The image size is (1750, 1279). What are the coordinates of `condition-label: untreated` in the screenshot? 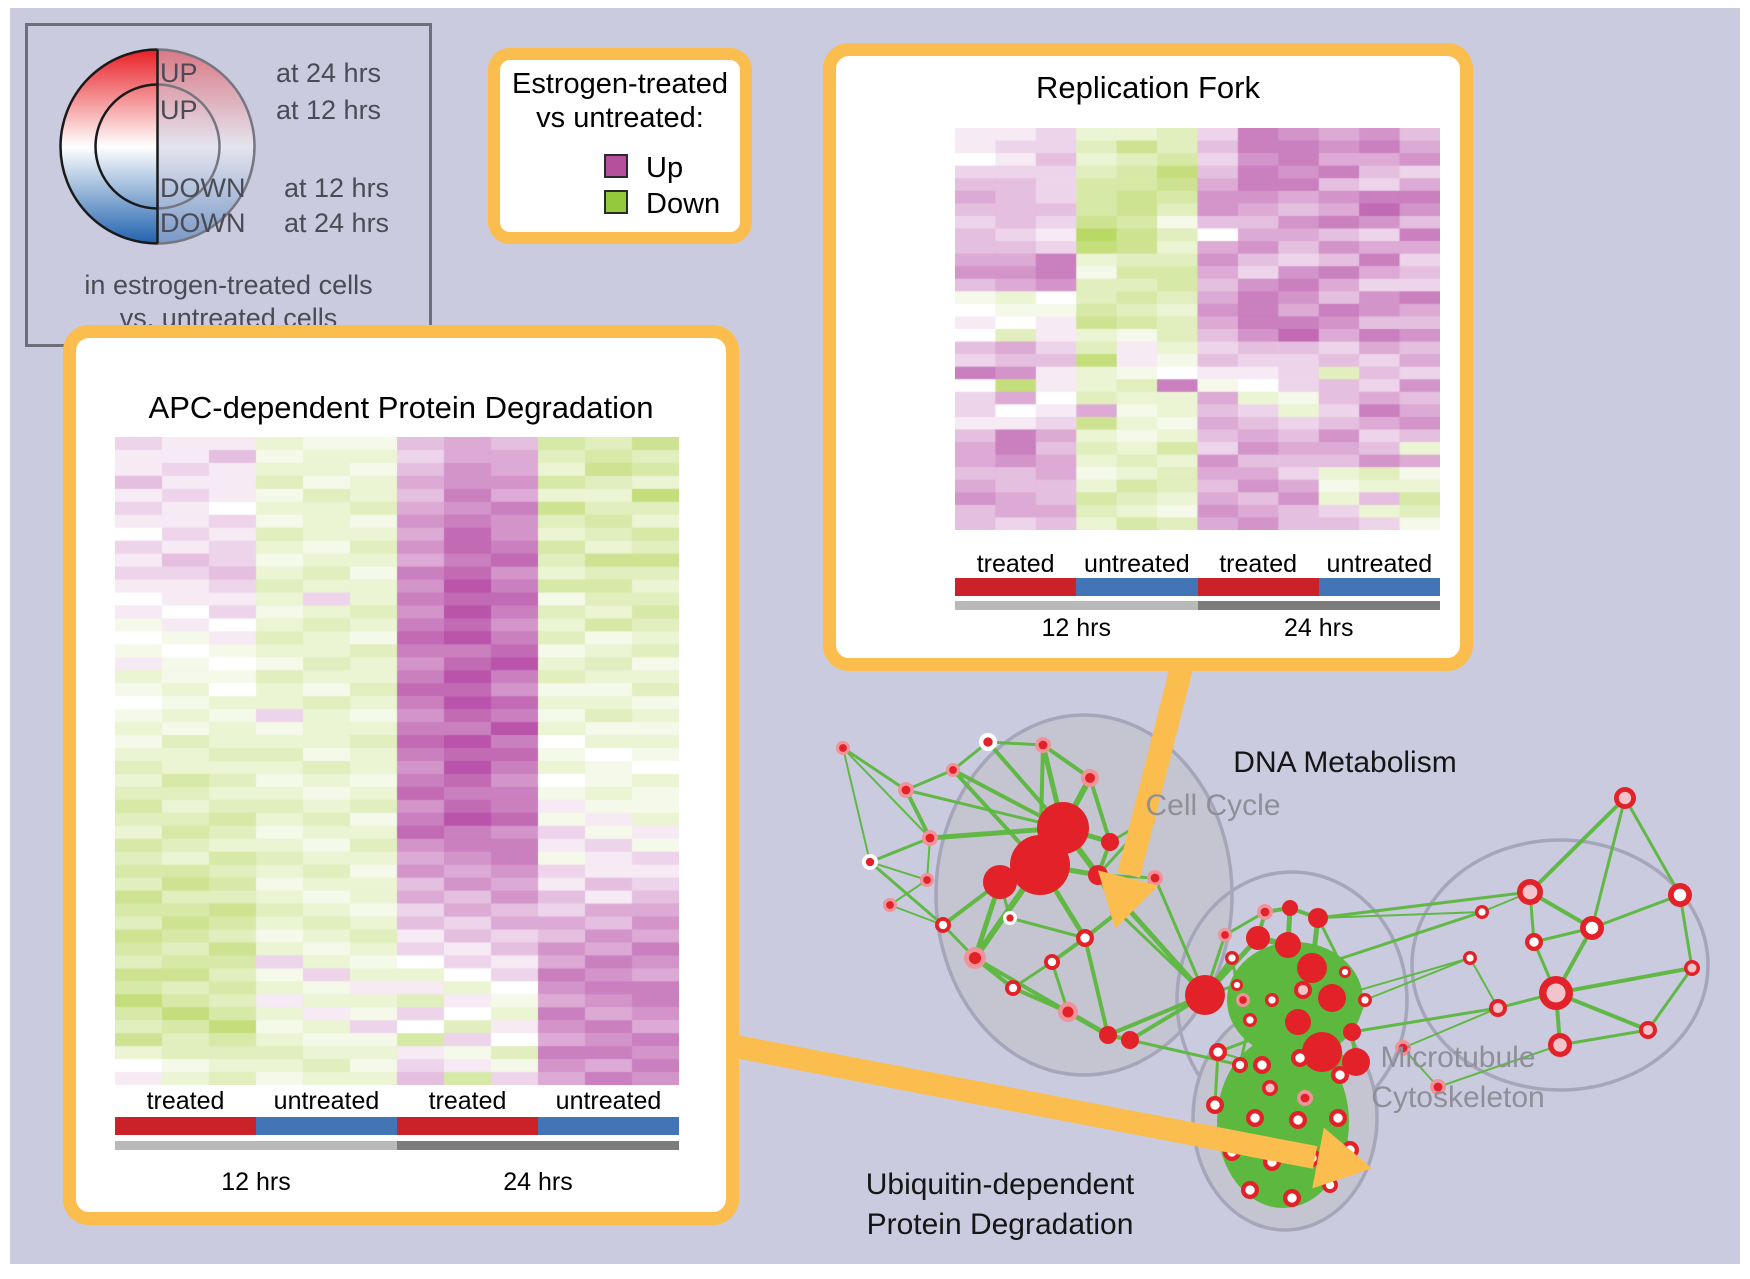 It's located at (1379, 564).